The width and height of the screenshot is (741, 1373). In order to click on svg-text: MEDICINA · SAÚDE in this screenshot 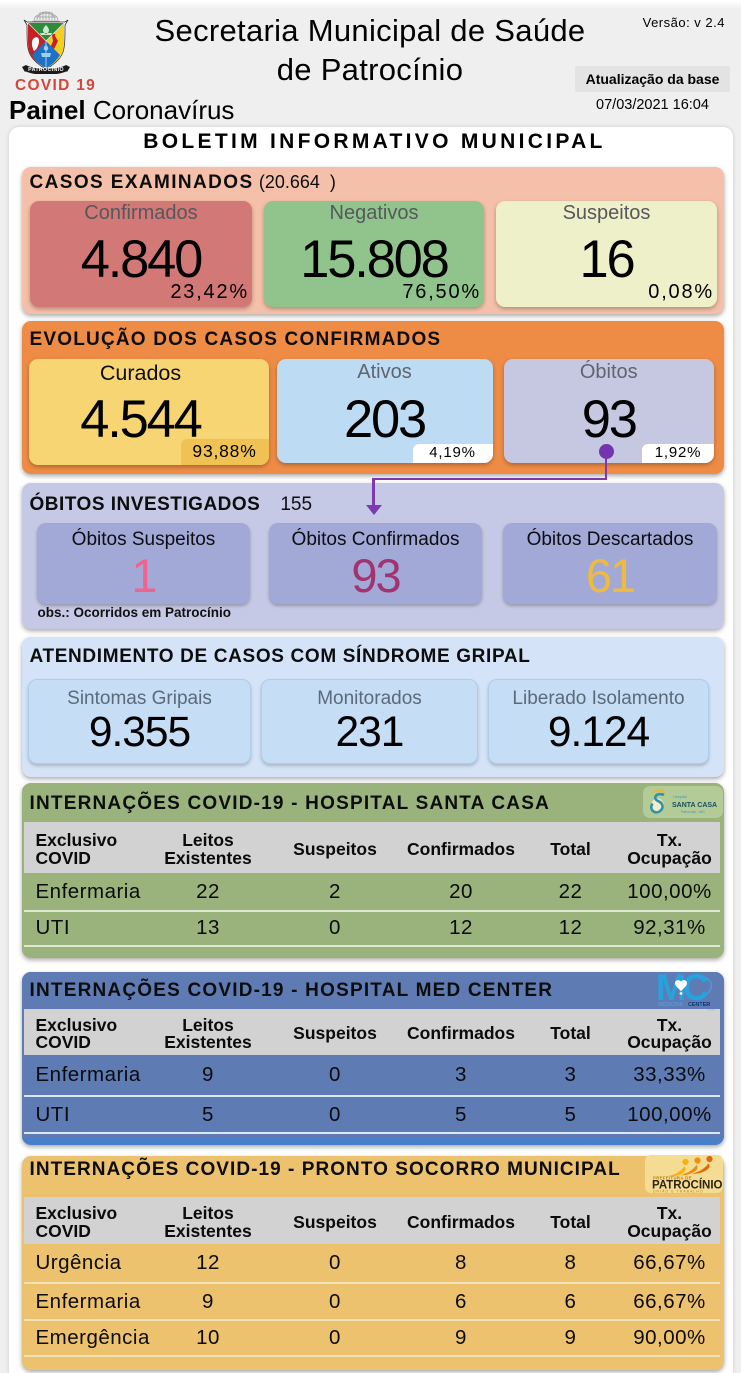, I will do `click(681, 1004)`.